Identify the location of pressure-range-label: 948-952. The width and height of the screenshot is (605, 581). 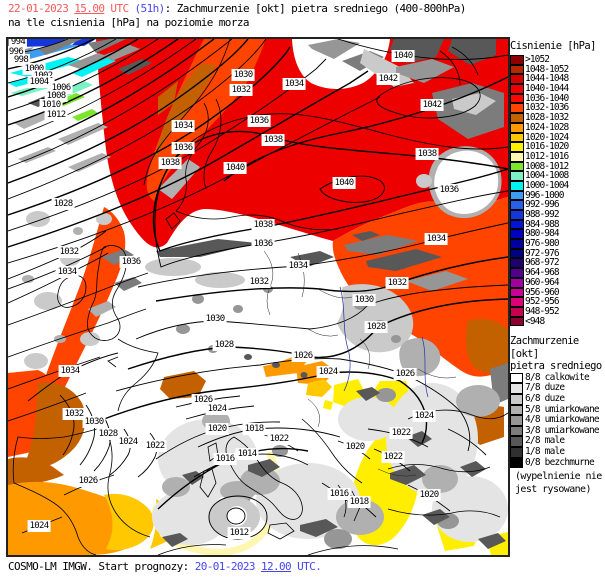
(542, 311).